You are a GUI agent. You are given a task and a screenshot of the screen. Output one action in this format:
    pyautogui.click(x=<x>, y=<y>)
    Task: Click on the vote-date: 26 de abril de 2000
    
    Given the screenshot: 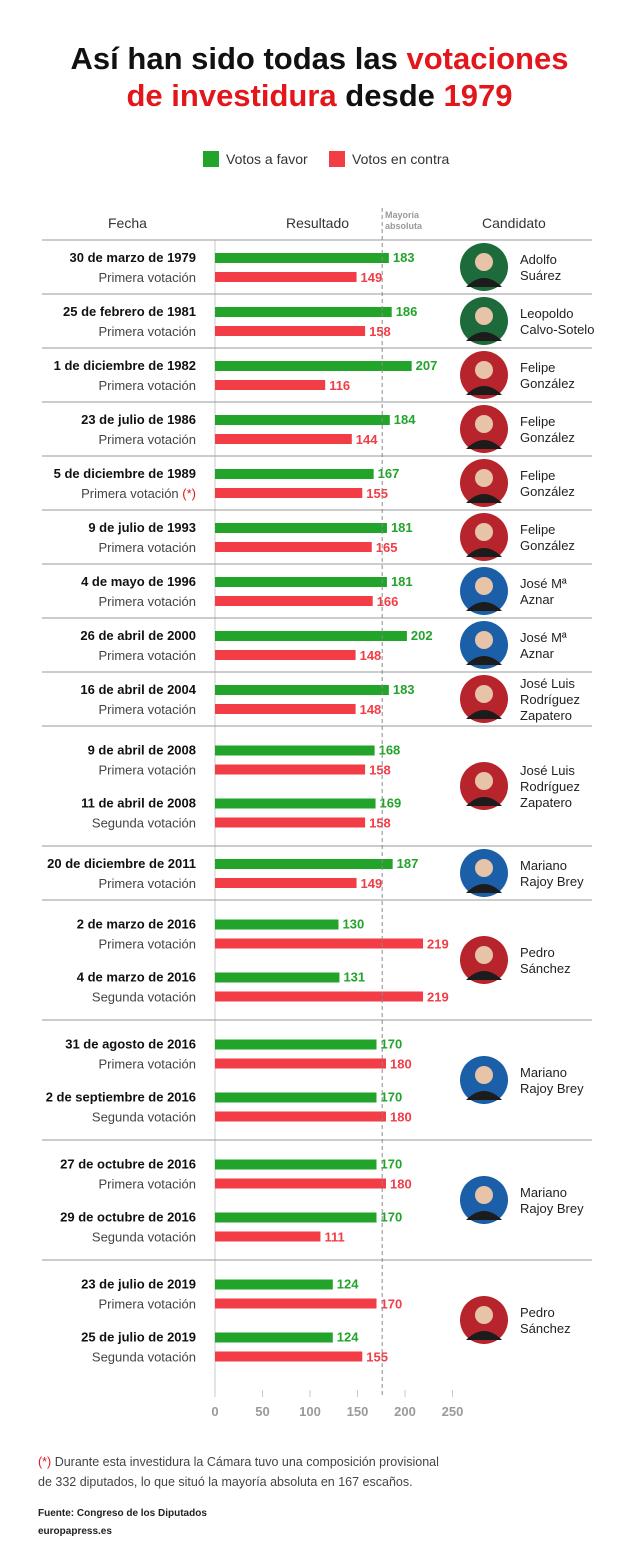 What is the action you would take?
    pyautogui.click(x=138, y=635)
    